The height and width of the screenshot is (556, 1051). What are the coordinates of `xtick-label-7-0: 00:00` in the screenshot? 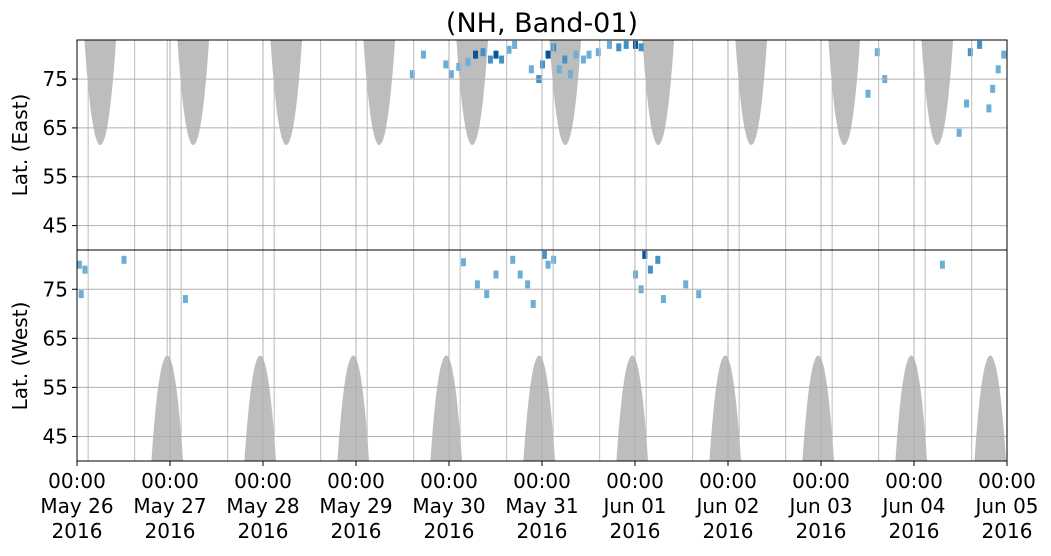 It's located at (728, 481).